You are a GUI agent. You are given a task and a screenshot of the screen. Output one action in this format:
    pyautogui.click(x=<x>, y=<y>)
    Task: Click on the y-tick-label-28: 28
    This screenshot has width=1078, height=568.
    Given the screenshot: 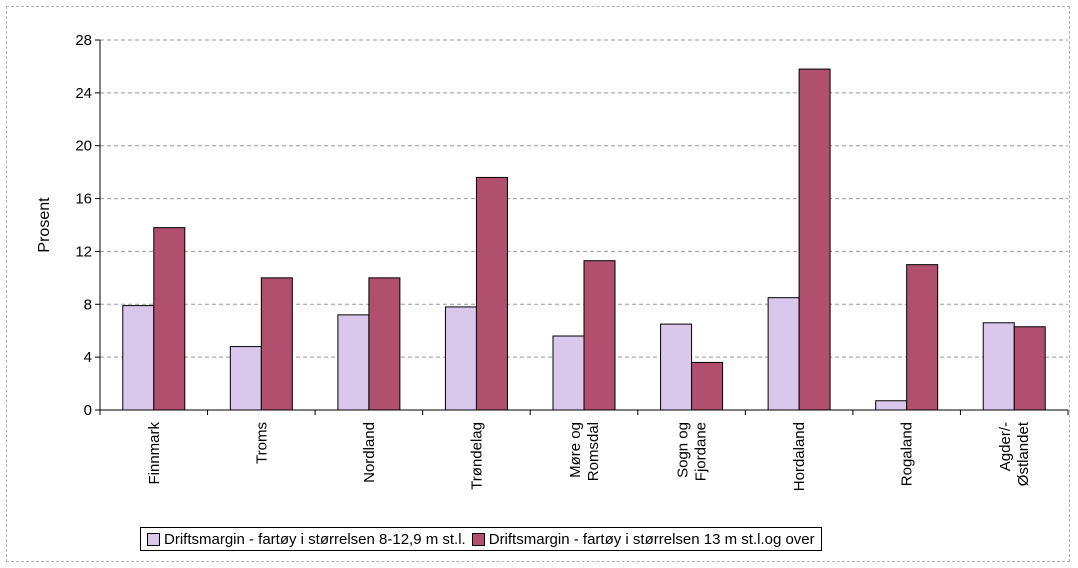 What is the action you would take?
    pyautogui.click(x=83, y=40)
    